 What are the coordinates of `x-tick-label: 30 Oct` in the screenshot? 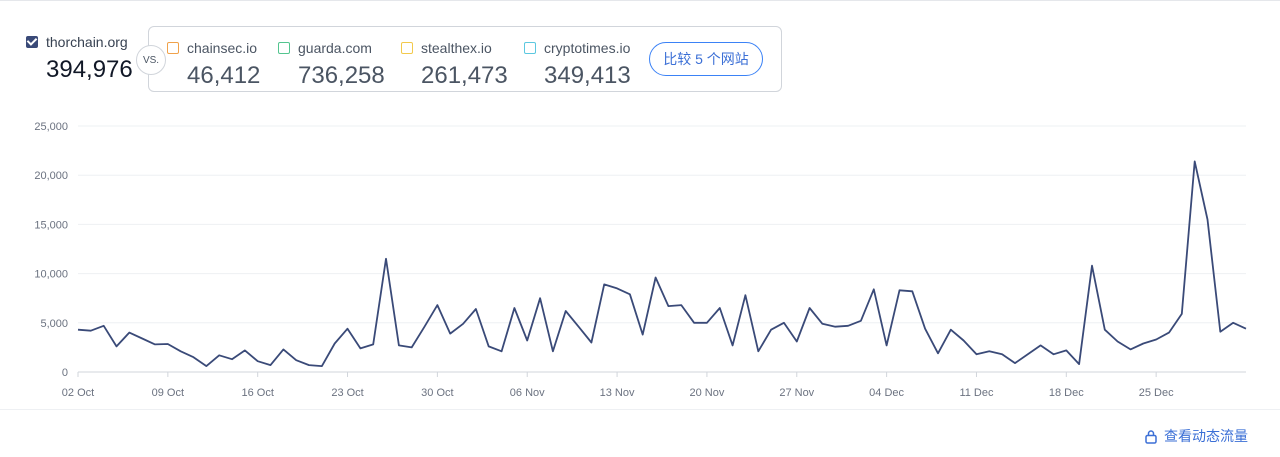 It's located at (437, 393).